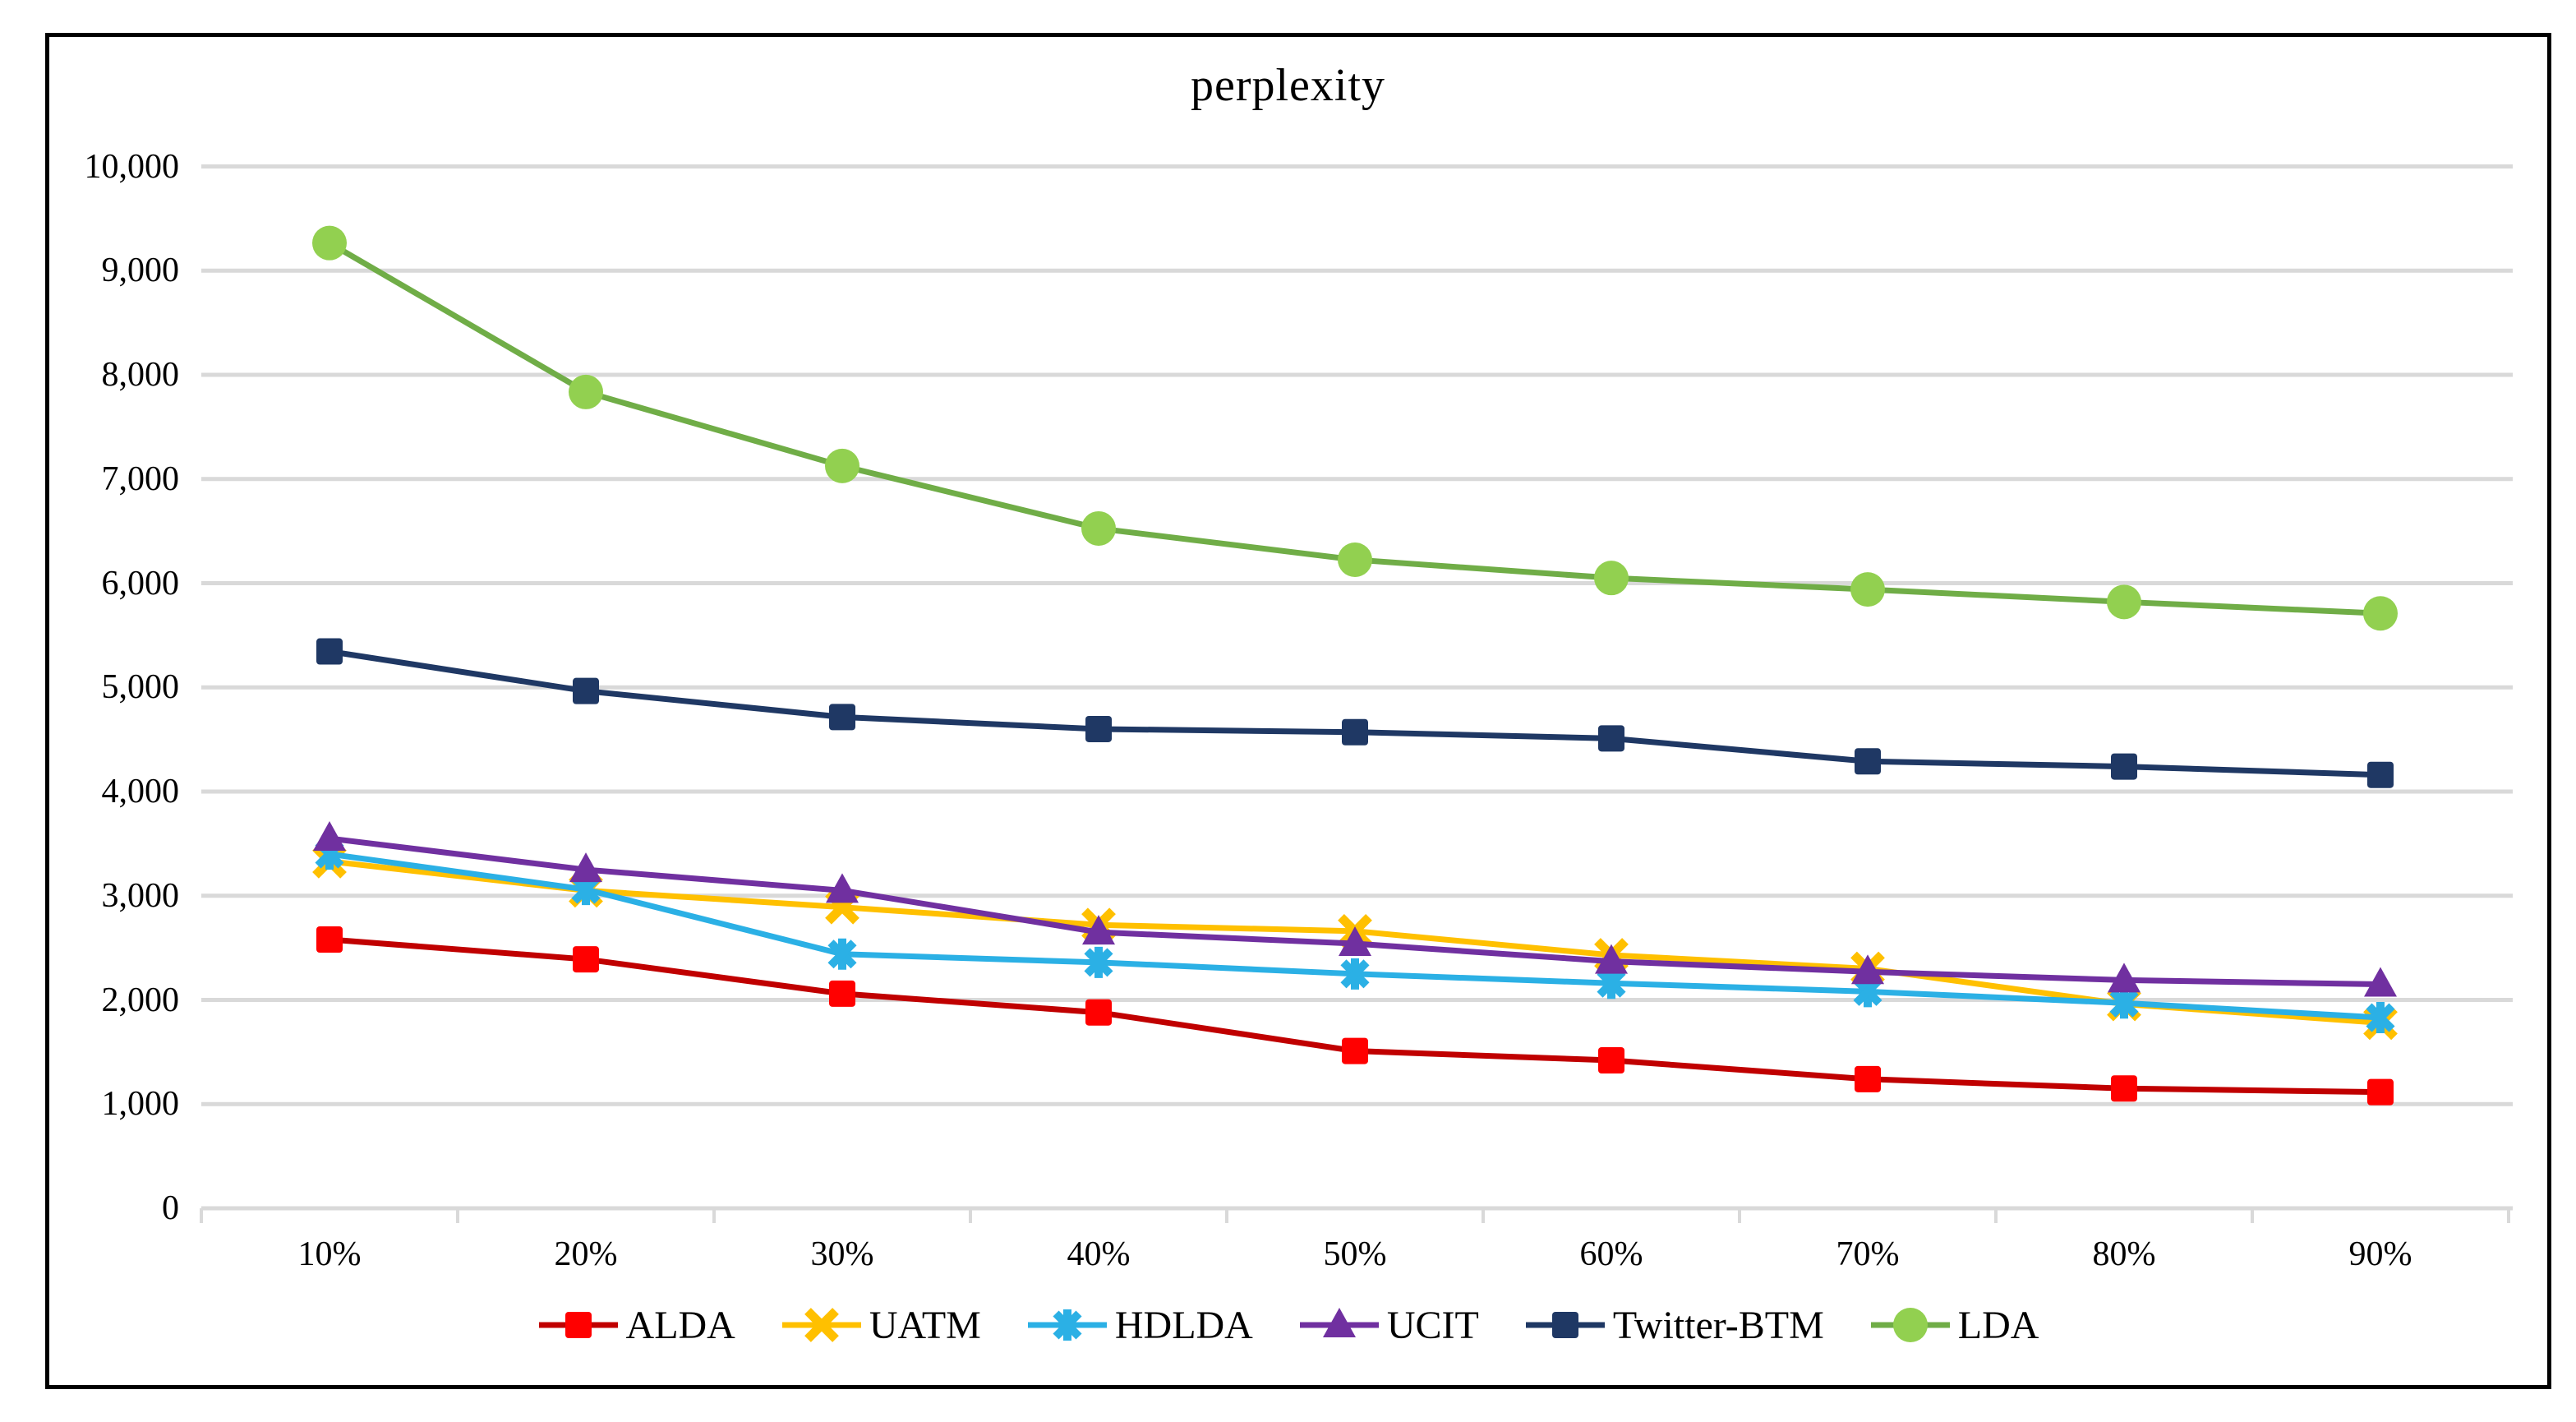 The height and width of the screenshot is (1422, 2576). What do you see at coordinates (1183, 1325) in the screenshot?
I see `legend-label: HDLDA` at bounding box center [1183, 1325].